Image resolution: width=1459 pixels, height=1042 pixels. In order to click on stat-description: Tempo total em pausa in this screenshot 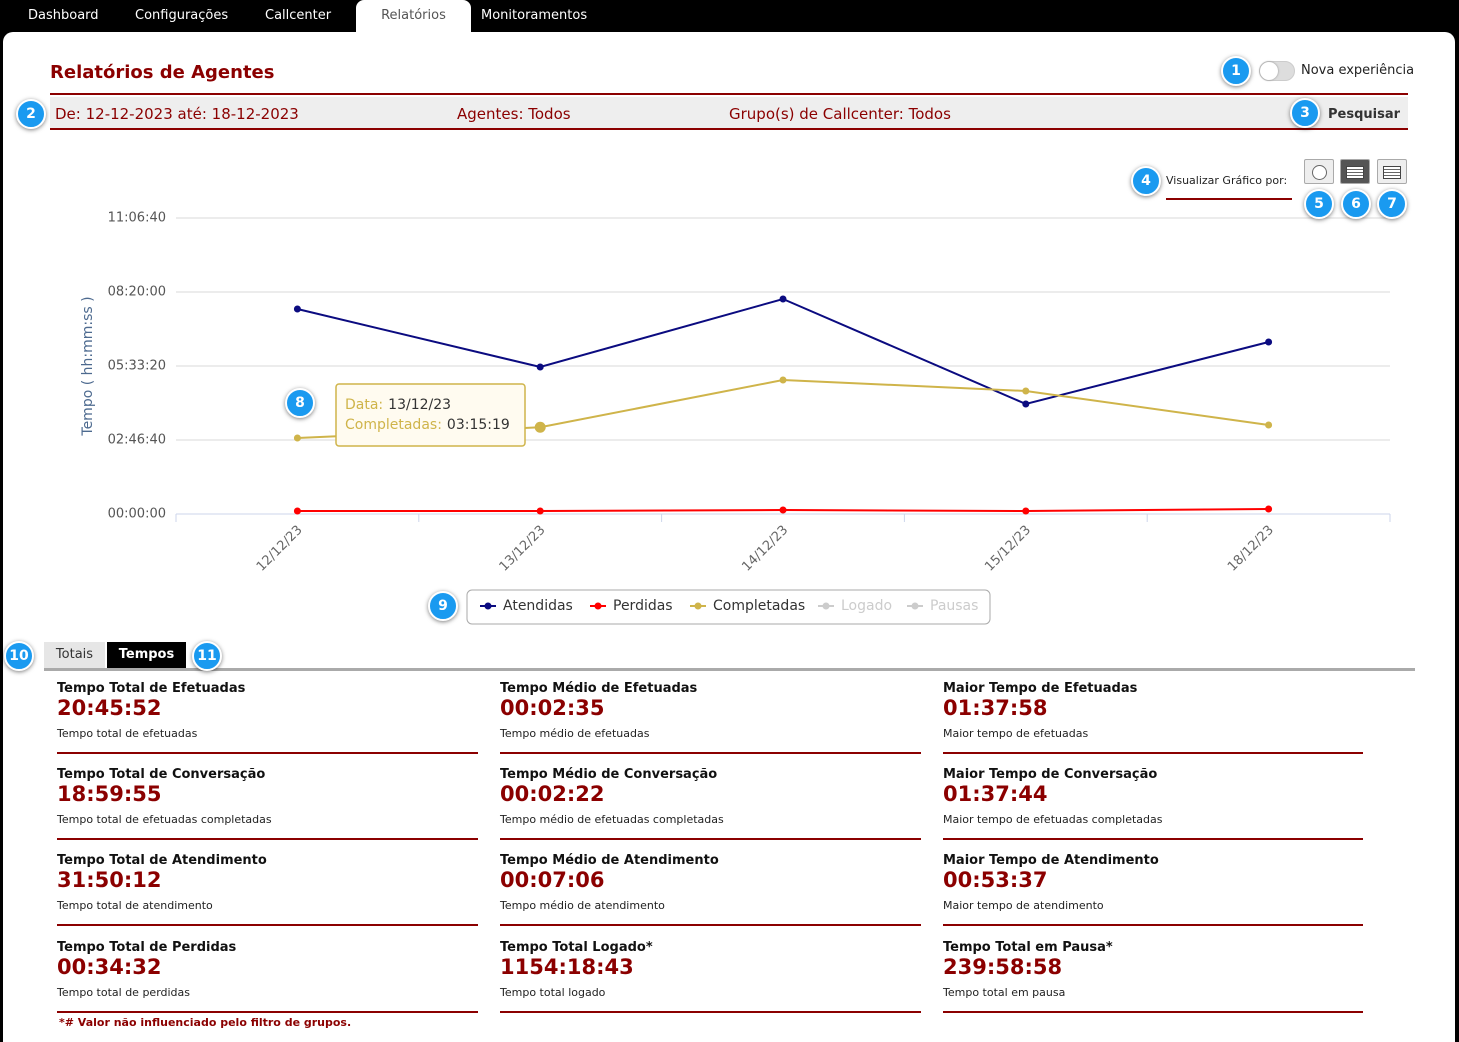, I will do `click(1004, 992)`.